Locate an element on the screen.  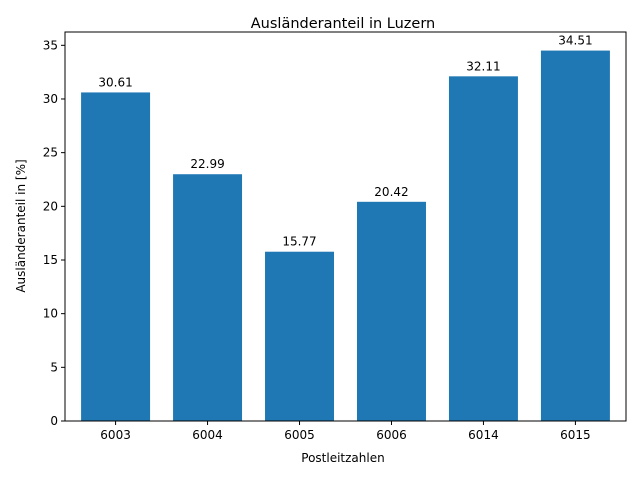
y-tick-label-10: 10 is located at coordinates (50, 314).